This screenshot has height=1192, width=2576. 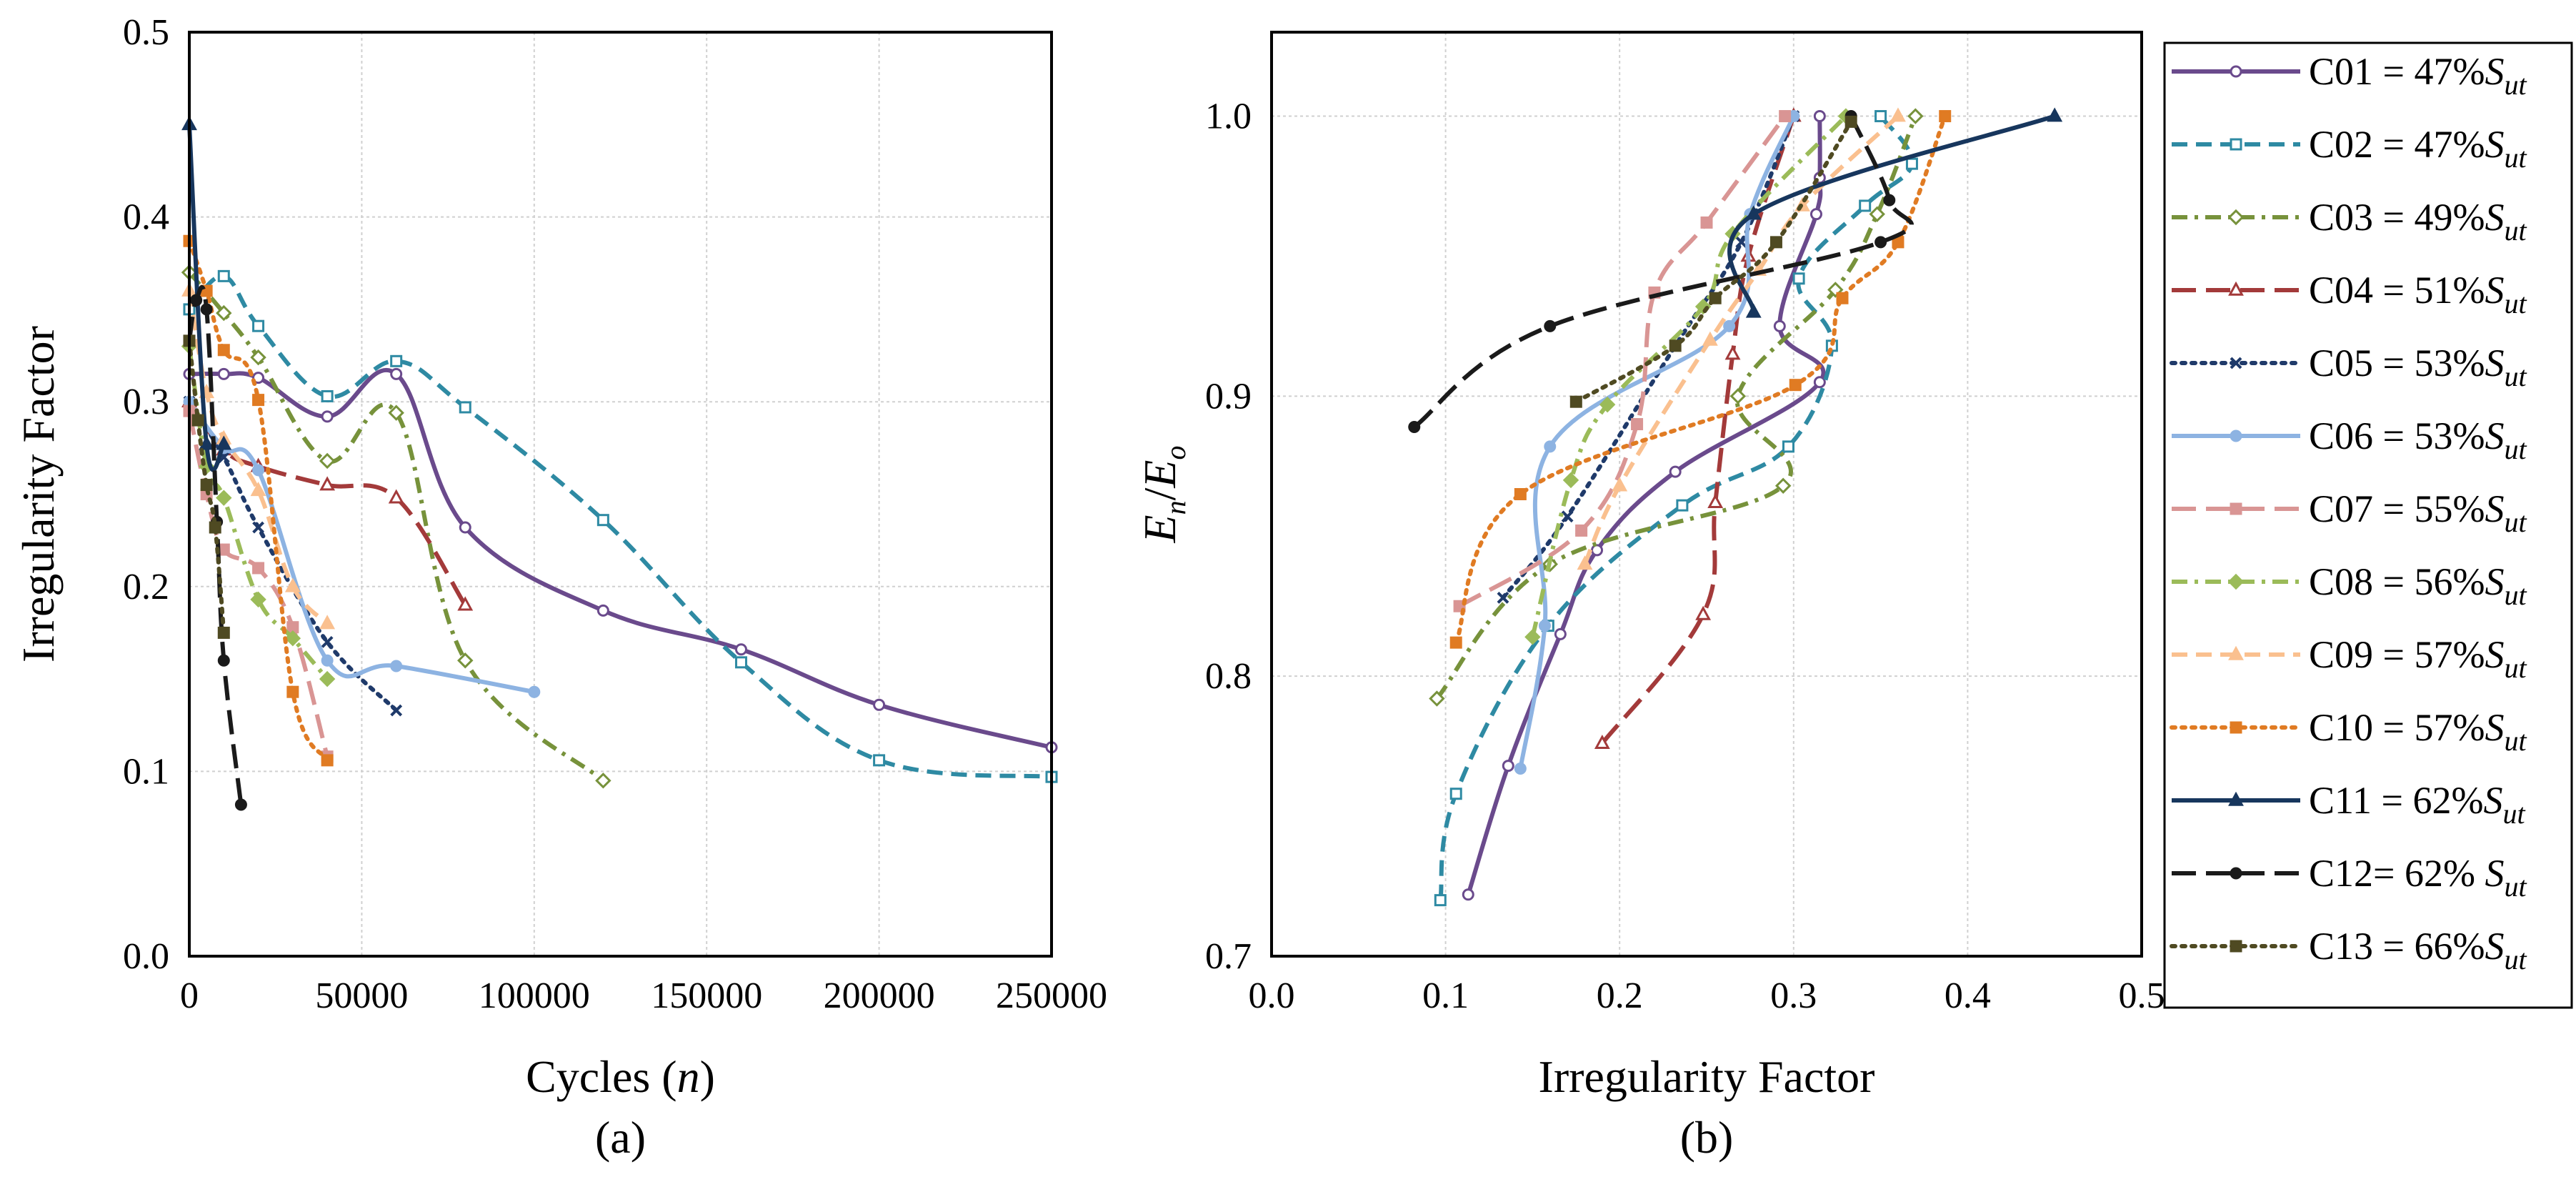 I want to click on x-tick-label: 250000, so click(x=1051, y=995).